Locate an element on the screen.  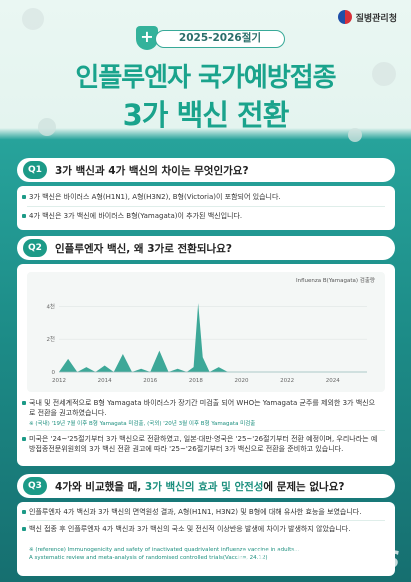
area-series is located at coordinates (206, 337).